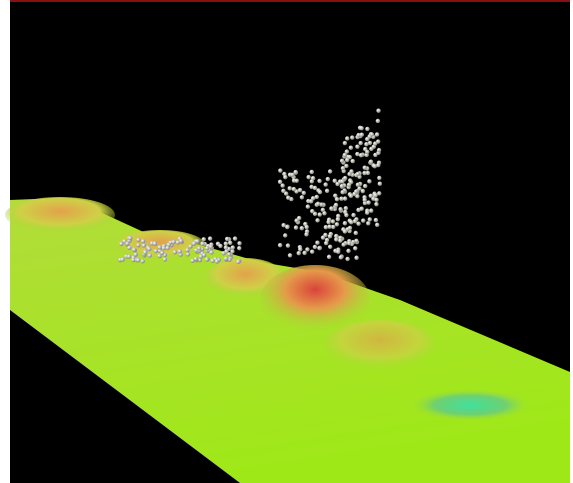  I want to click on trench, so click(470, 405).